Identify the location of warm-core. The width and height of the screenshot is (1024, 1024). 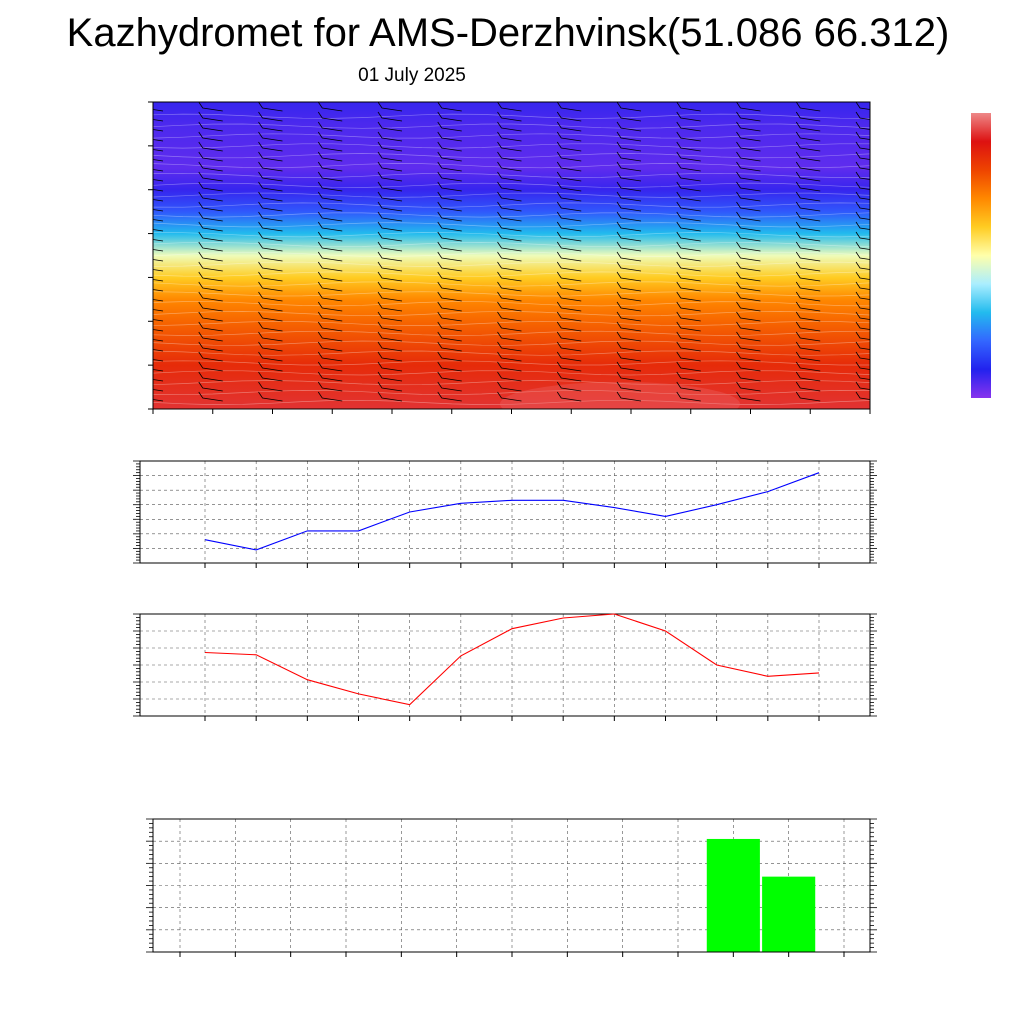
(620, 395).